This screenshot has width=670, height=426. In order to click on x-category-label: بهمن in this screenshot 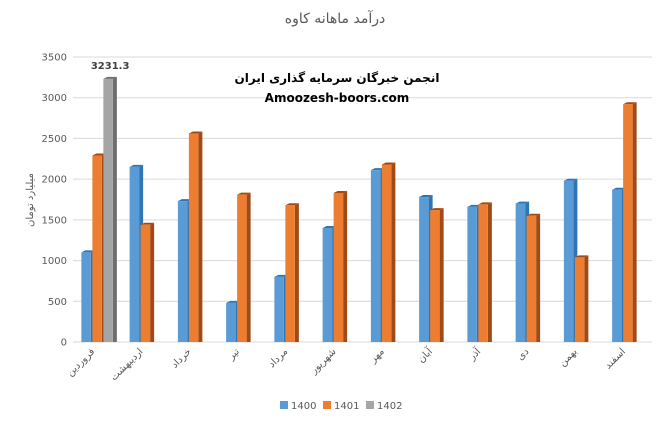, I will do `click(568, 357)`.